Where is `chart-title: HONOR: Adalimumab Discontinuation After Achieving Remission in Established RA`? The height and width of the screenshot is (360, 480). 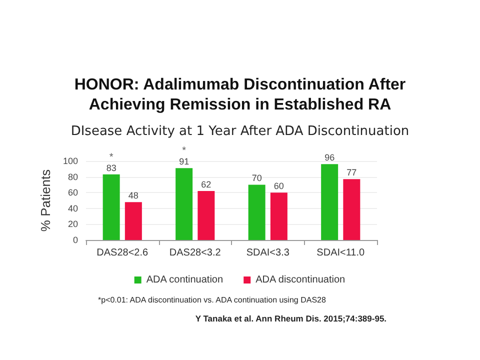 chart-title: HONOR: Adalimumab Discontinuation After Achieving Remission in Established RA is located at coordinates (240, 95).